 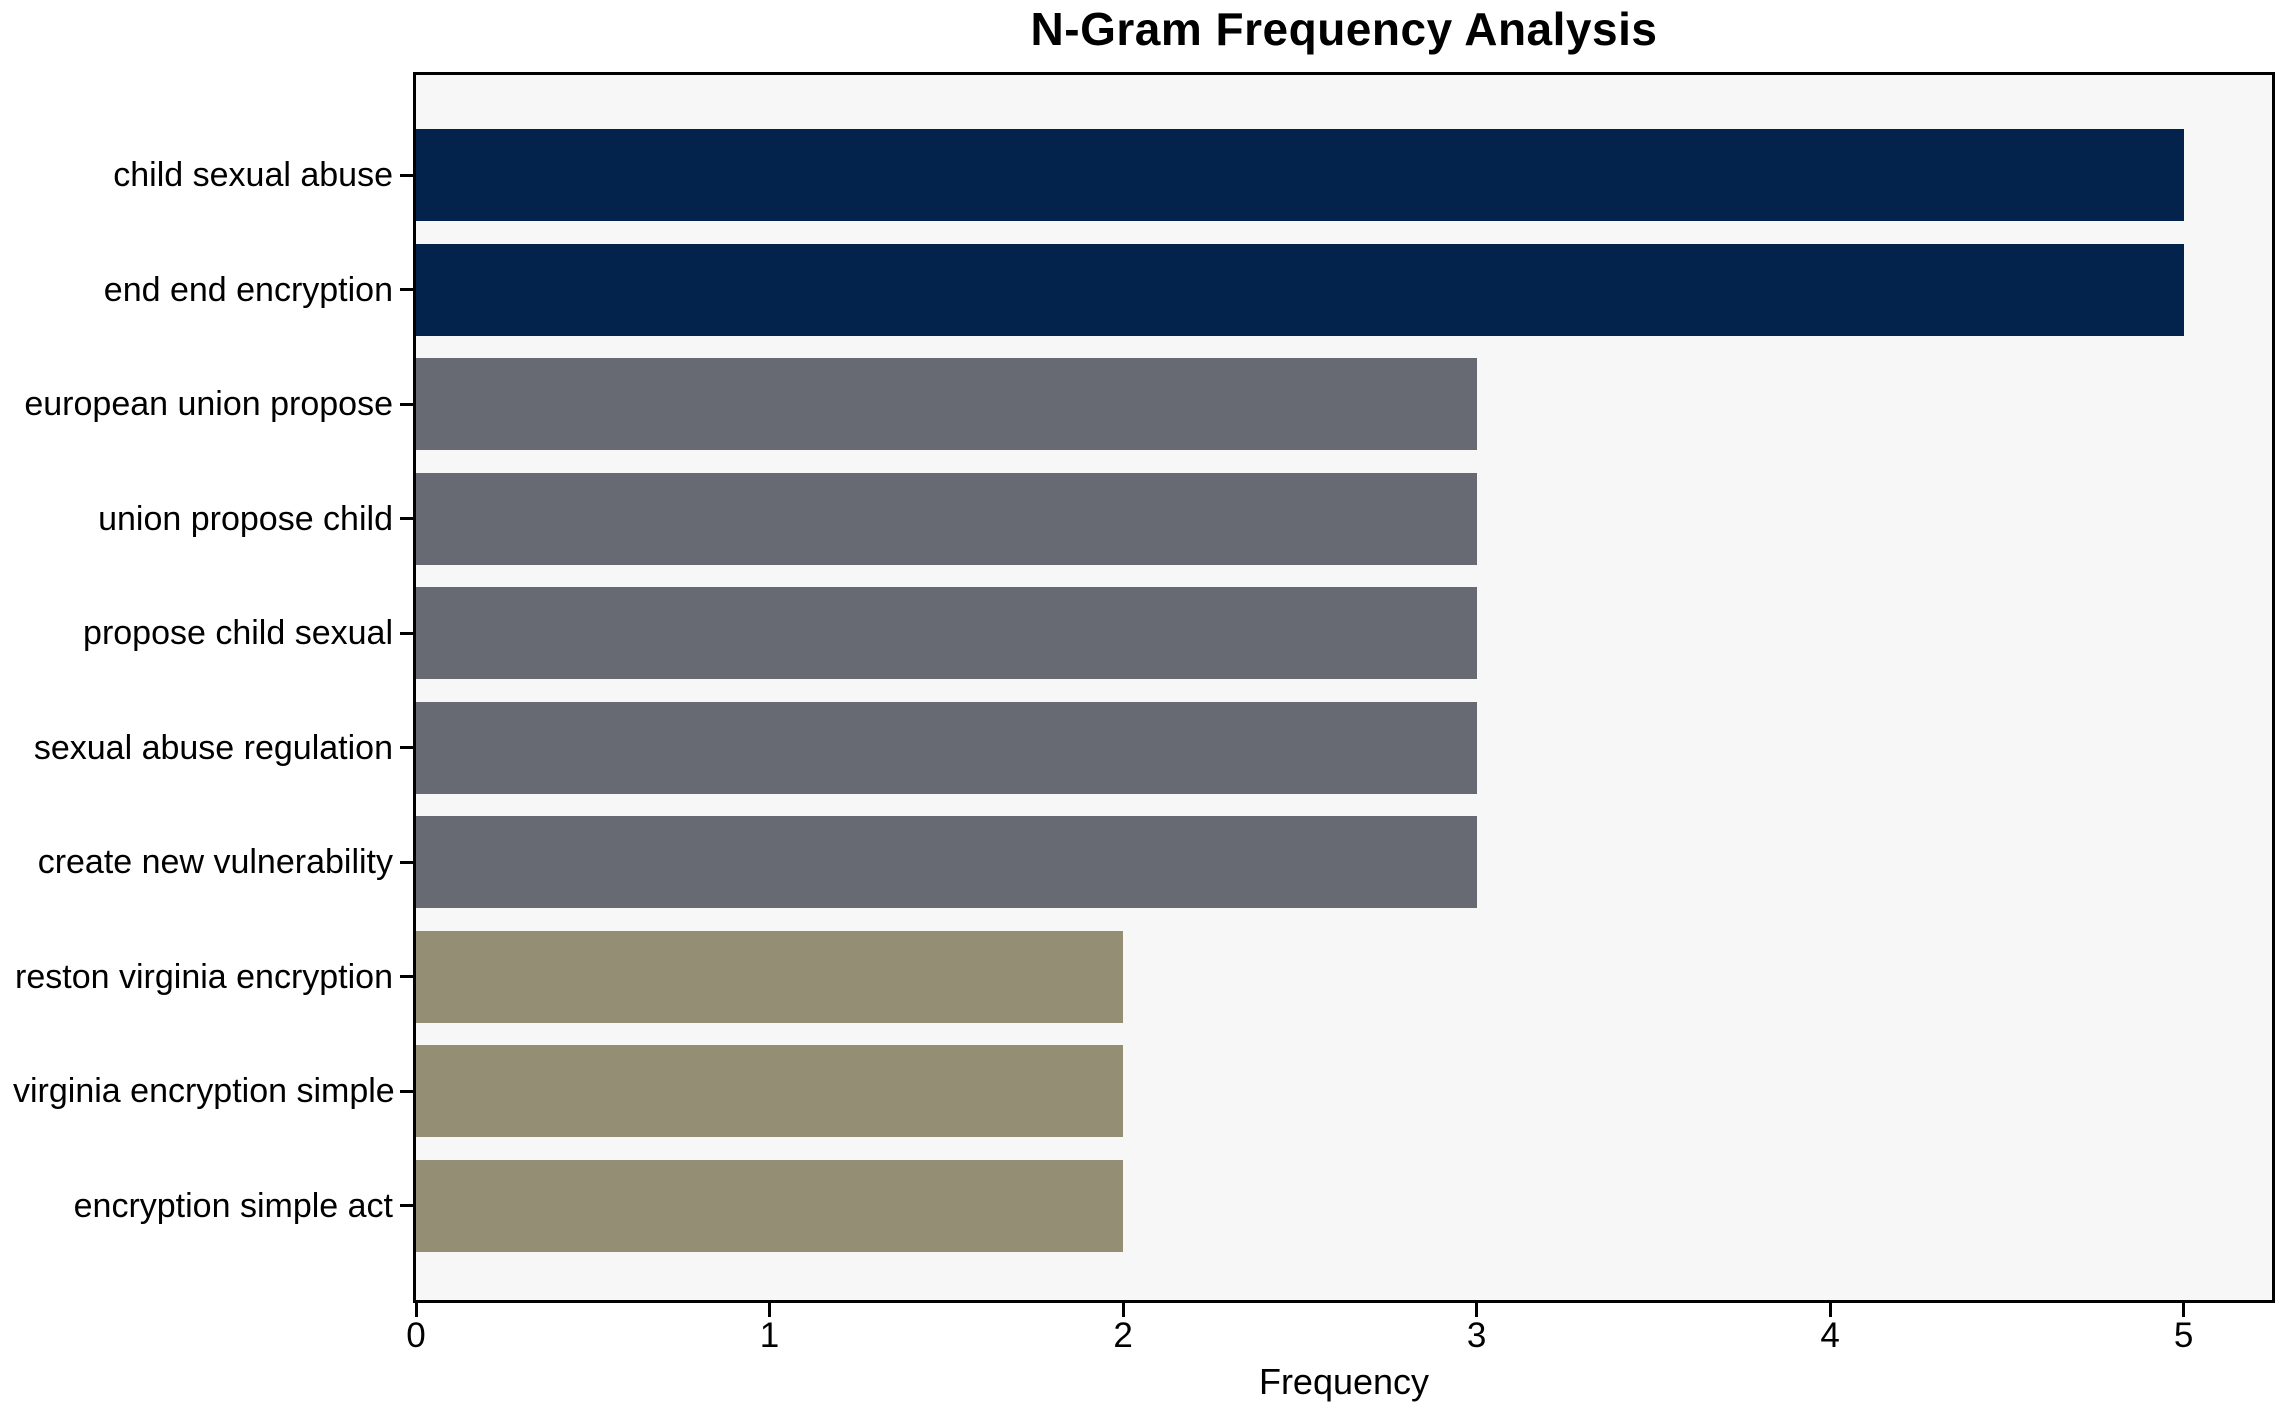 What do you see at coordinates (1123, 1335) in the screenshot?
I see `x-tick-label: 2` at bounding box center [1123, 1335].